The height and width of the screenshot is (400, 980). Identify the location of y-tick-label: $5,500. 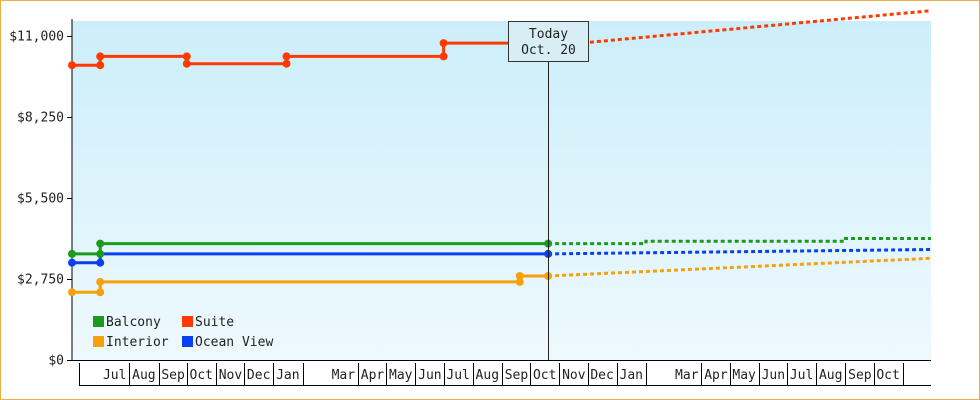
(40, 199).